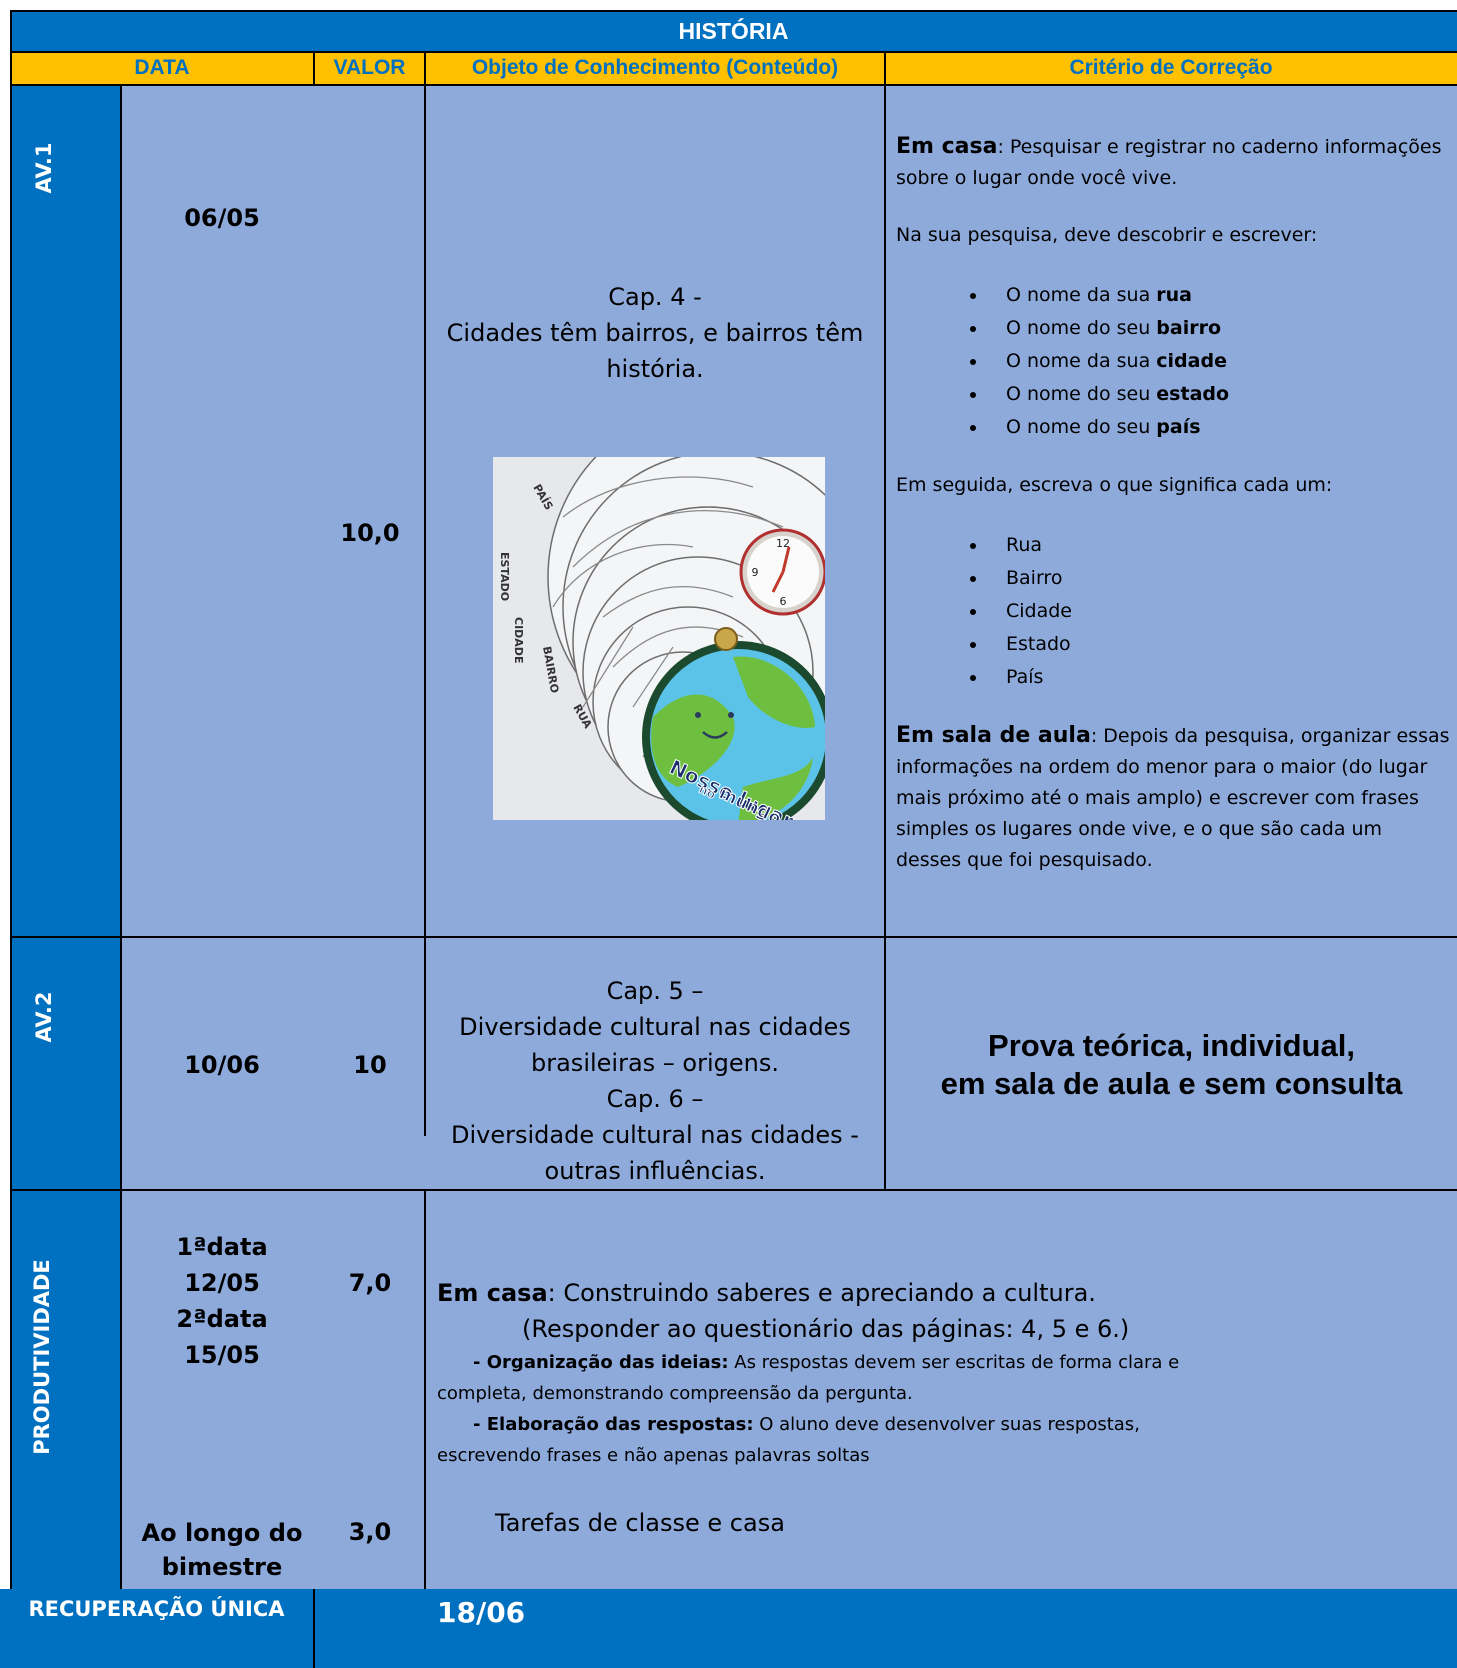 Image resolution: width=1457 pixels, height=1668 pixels. I want to click on list-item: Estado, so click(1220, 644).